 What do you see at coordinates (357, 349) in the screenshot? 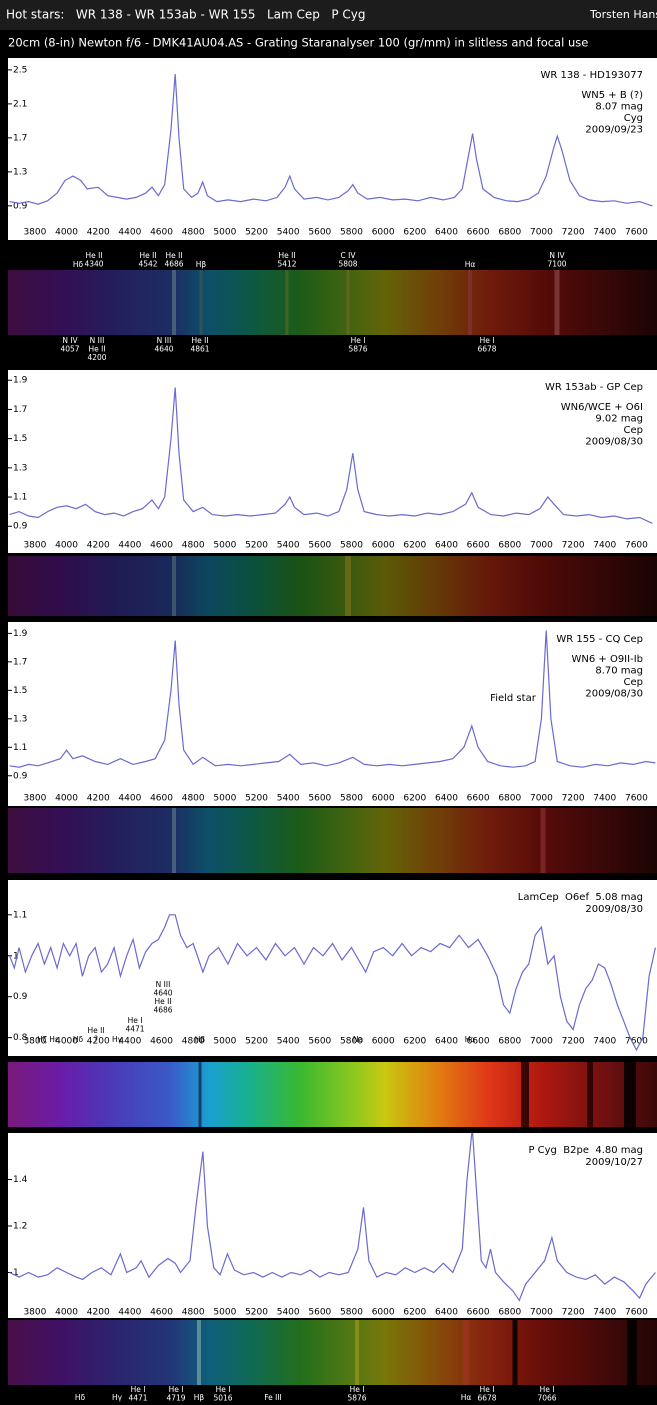
I see `line-id: 5876` at bounding box center [357, 349].